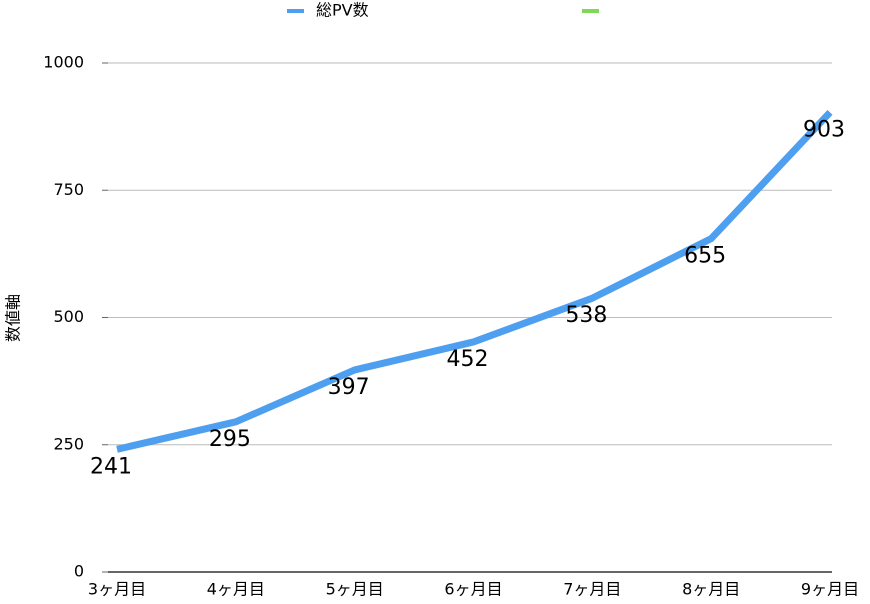 This screenshot has width=870, height=604. What do you see at coordinates (236, 589) in the screenshot?
I see `x-tick-label: 4ヶ月目` at bounding box center [236, 589].